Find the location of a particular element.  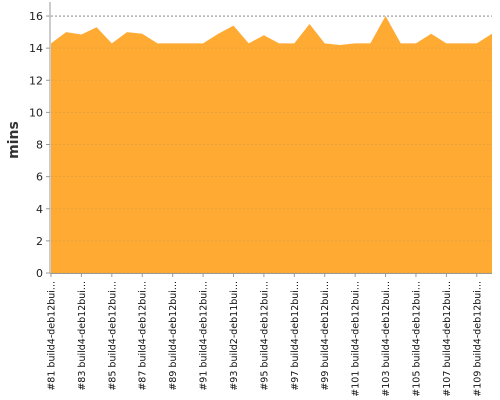

y-tick-label: 2 is located at coordinates (39, 241).